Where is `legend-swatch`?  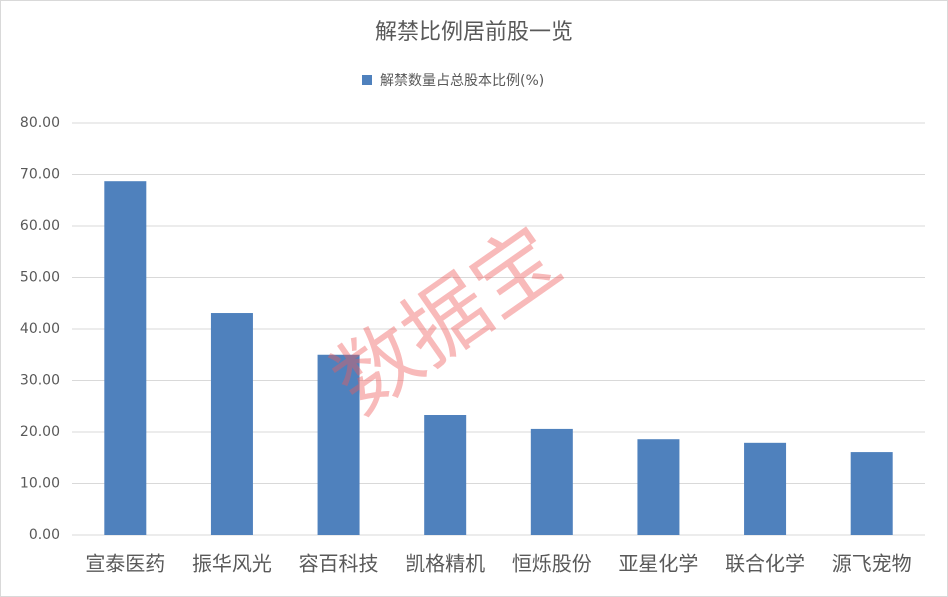 legend-swatch is located at coordinates (367, 80).